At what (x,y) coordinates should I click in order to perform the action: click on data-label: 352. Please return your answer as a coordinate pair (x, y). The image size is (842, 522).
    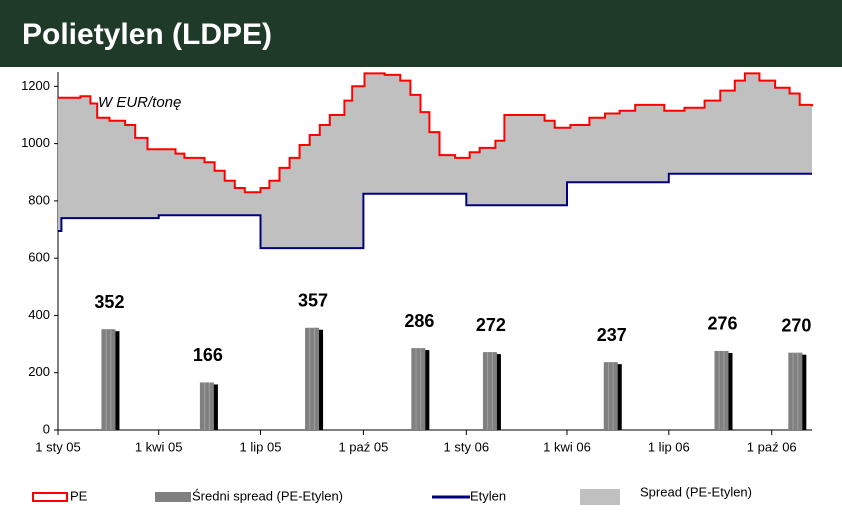
    Looking at the image, I should click on (109, 302).